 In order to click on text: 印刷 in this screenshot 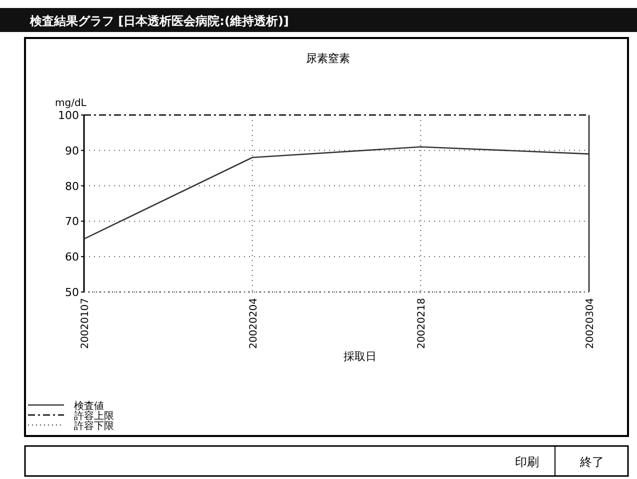, I will do `click(527, 462)`.